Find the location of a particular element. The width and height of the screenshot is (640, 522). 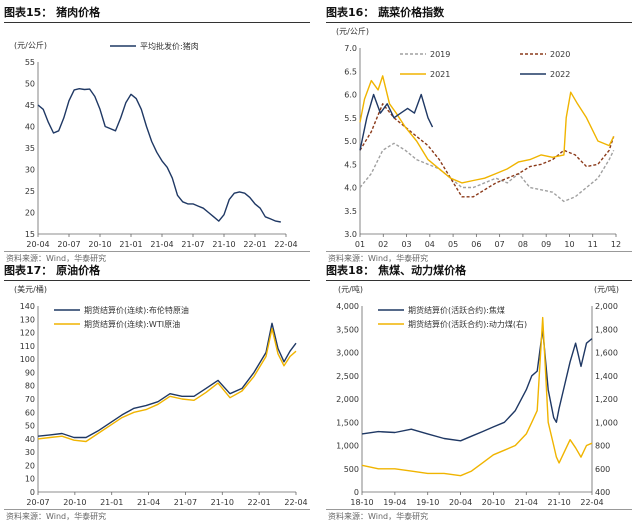

chart-title: 图表15： 猪肉价格 is located at coordinates (52, 12).